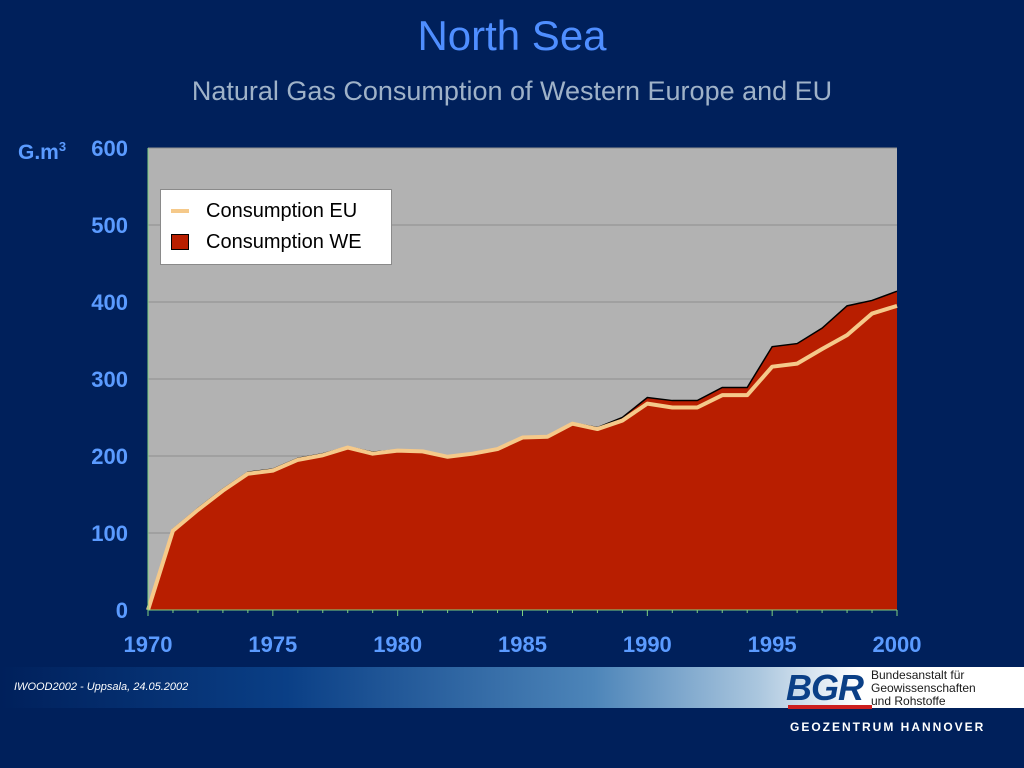 This screenshot has width=1024, height=768. What do you see at coordinates (918, 674) in the screenshot?
I see `bgr-name-line-1: Bundesanstalt für` at bounding box center [918, 674].